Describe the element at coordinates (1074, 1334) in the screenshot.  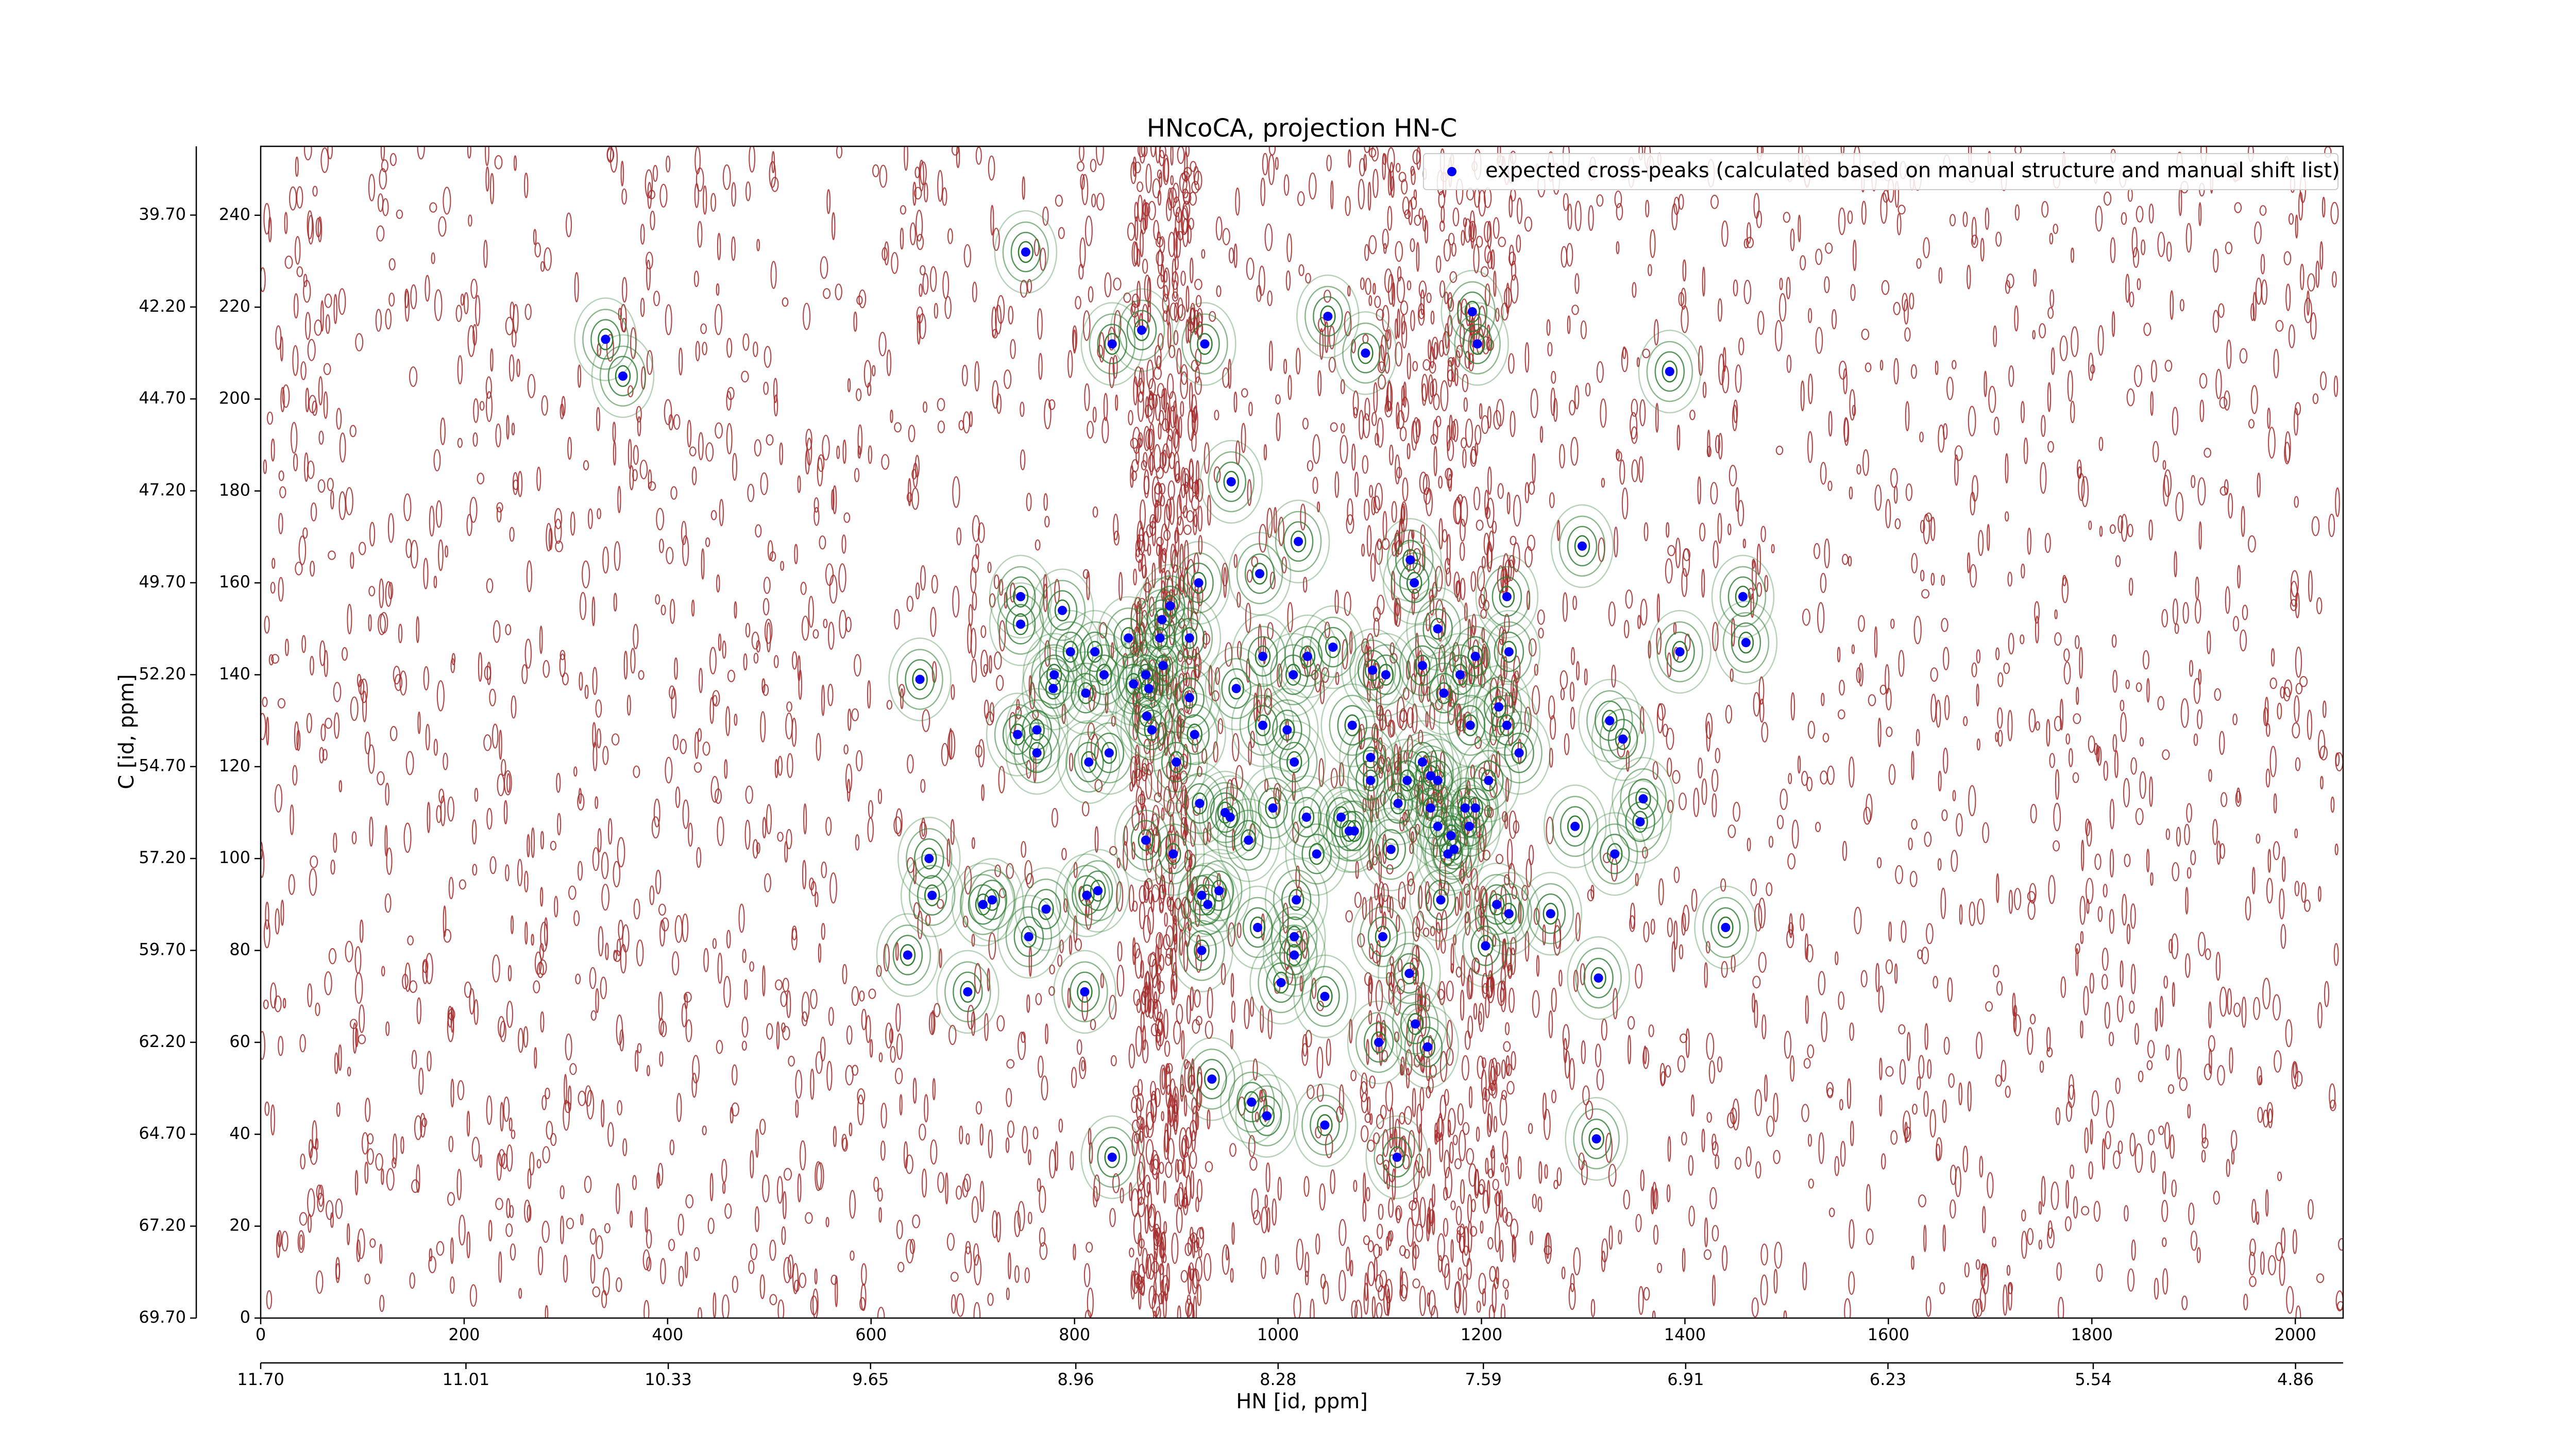
I see `x-tick-label: 800` at that location.